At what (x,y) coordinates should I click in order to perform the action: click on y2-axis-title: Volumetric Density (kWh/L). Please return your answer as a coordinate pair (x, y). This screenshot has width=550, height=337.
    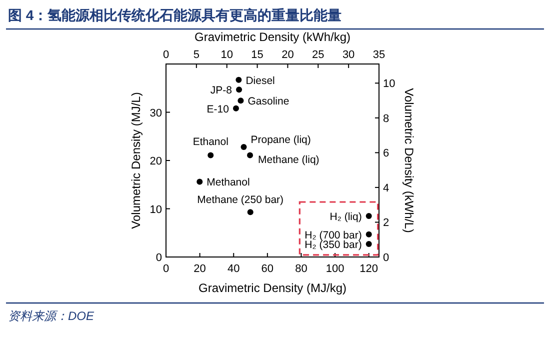
    Looking at the image, I should click on (409, 160).